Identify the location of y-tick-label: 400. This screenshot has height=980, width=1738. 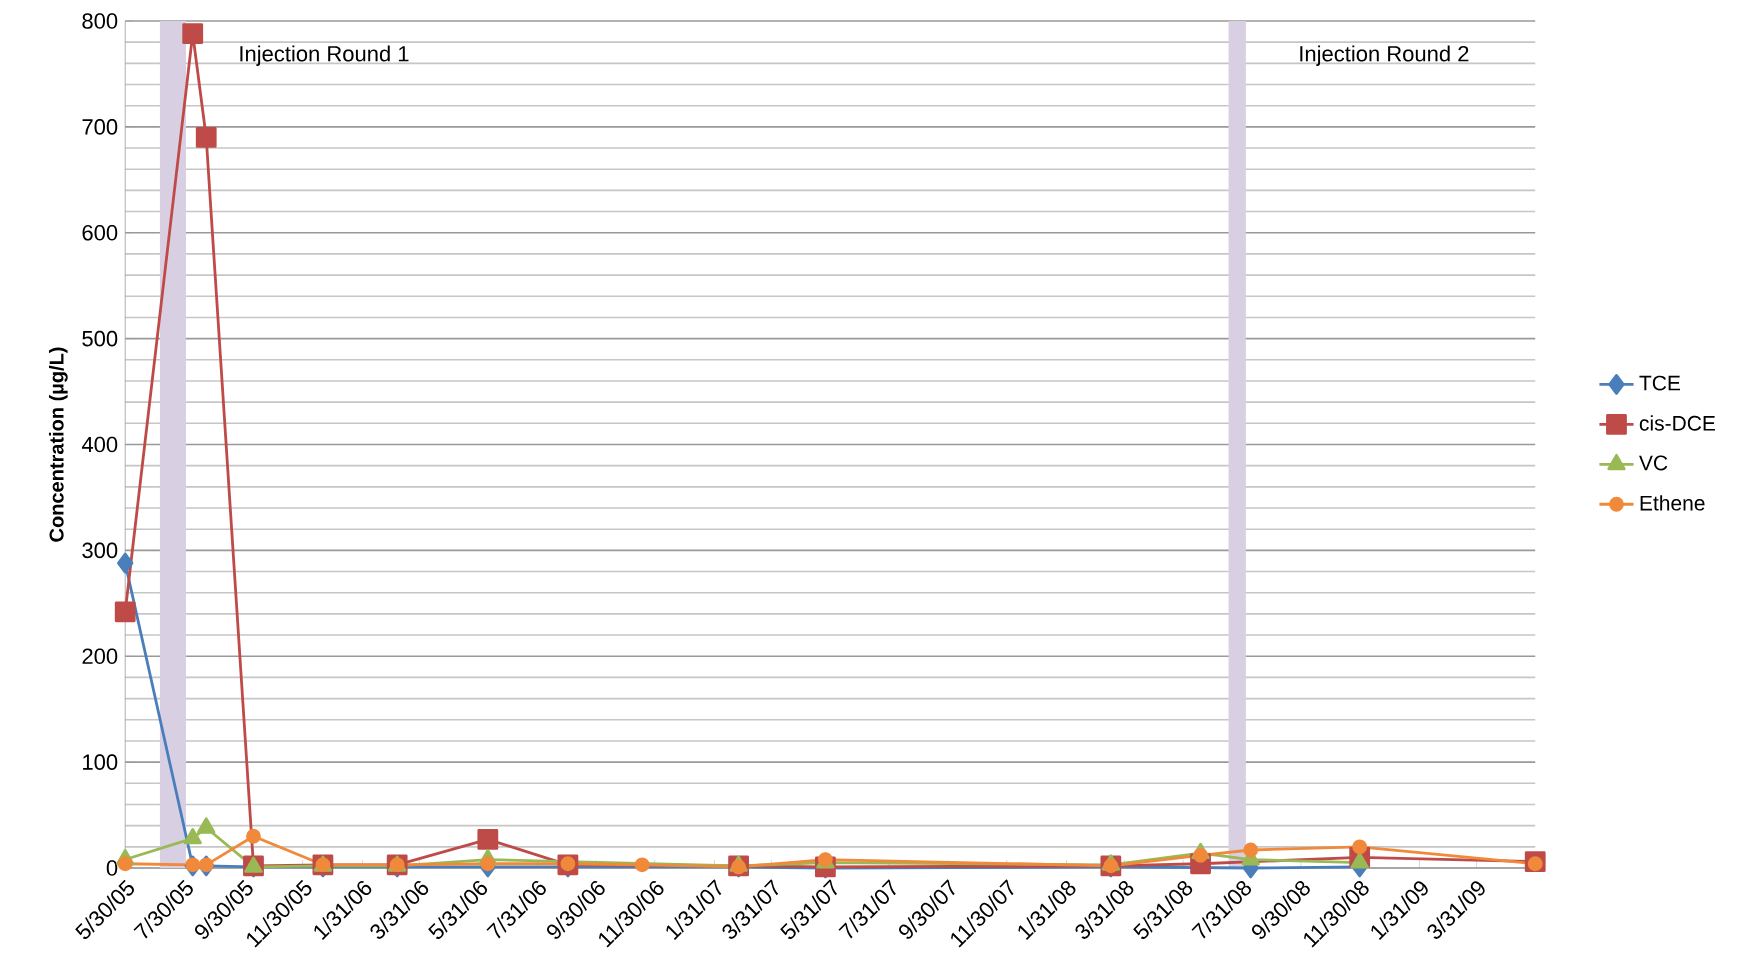
(99, 444).